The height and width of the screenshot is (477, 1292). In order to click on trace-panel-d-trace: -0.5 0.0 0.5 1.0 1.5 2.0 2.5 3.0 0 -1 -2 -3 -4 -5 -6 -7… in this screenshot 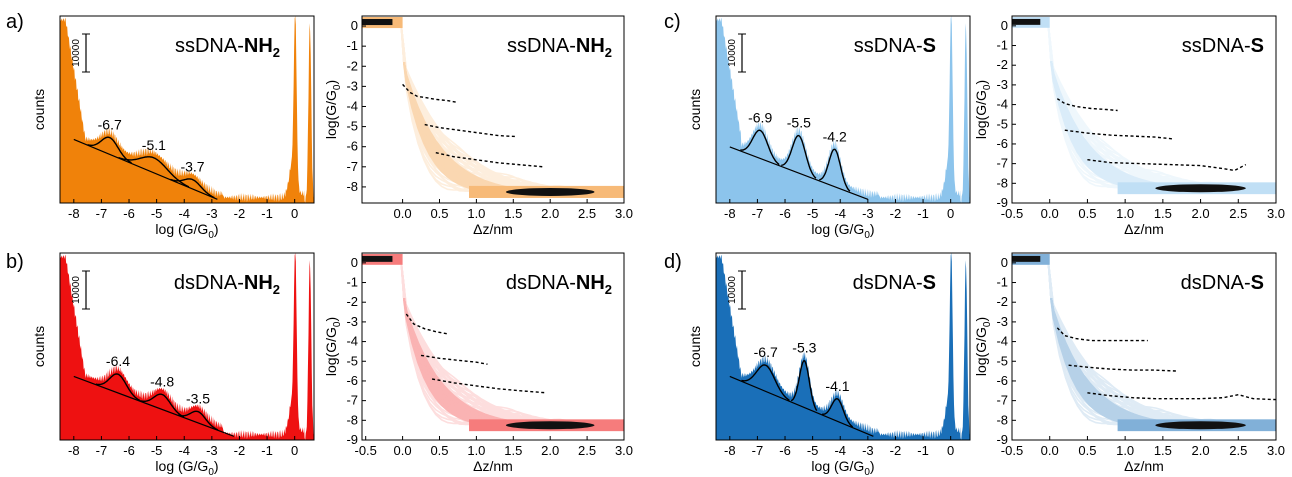, I will do `click(1129, 363)`.